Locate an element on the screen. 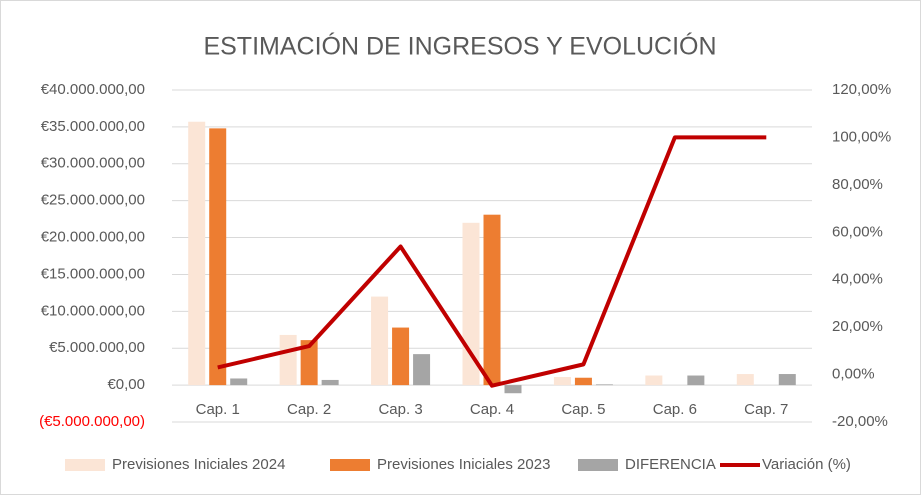  y-tick-label: €35.000.000,00 is located at coordinates (93, 126).